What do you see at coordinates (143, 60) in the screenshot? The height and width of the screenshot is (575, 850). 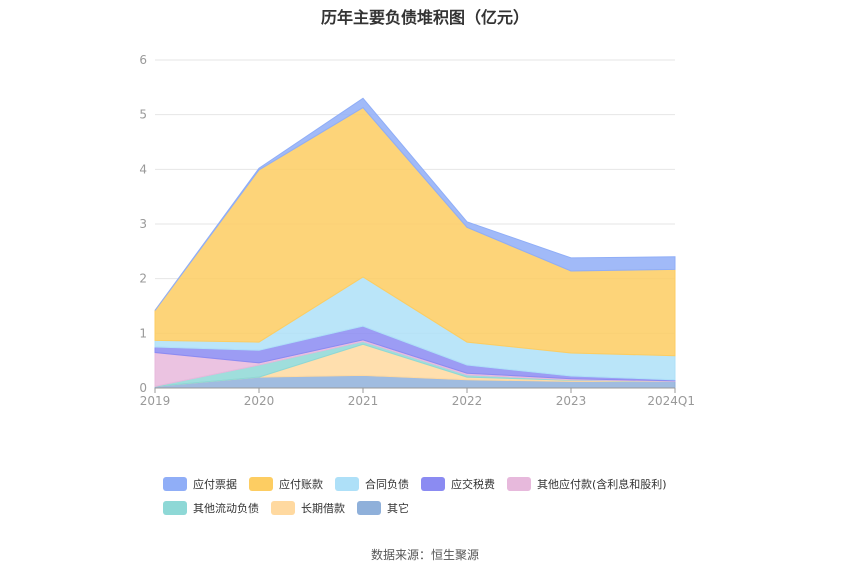 I see `y-tick-label: 6` at bounding box center [143, 60].